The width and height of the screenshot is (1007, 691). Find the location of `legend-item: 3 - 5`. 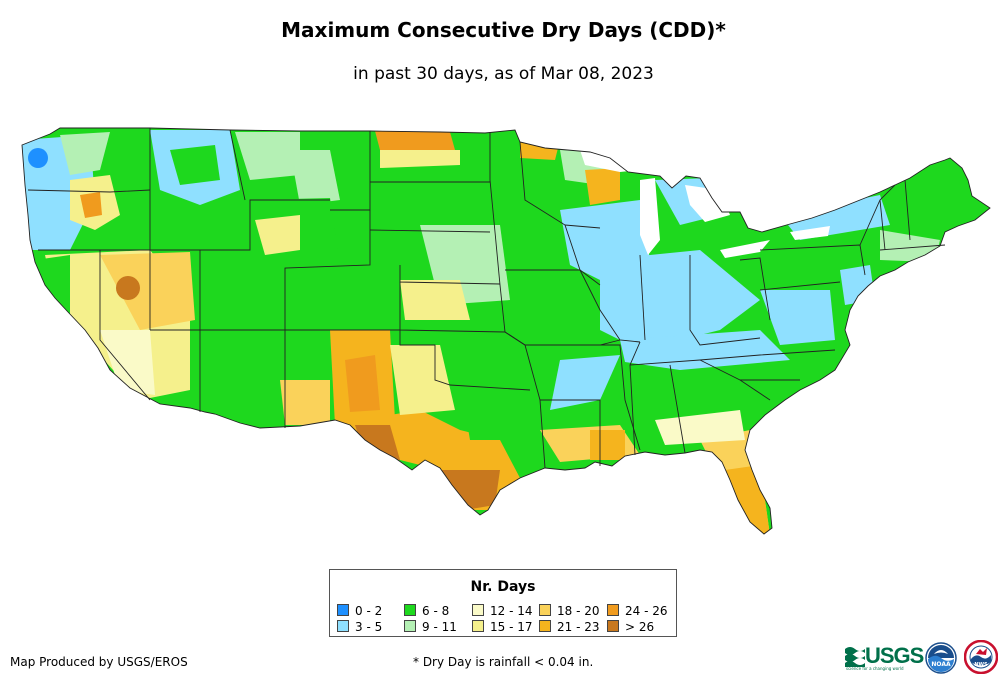

legend-item: 3 - 5 is located at coordinates (359, 627).